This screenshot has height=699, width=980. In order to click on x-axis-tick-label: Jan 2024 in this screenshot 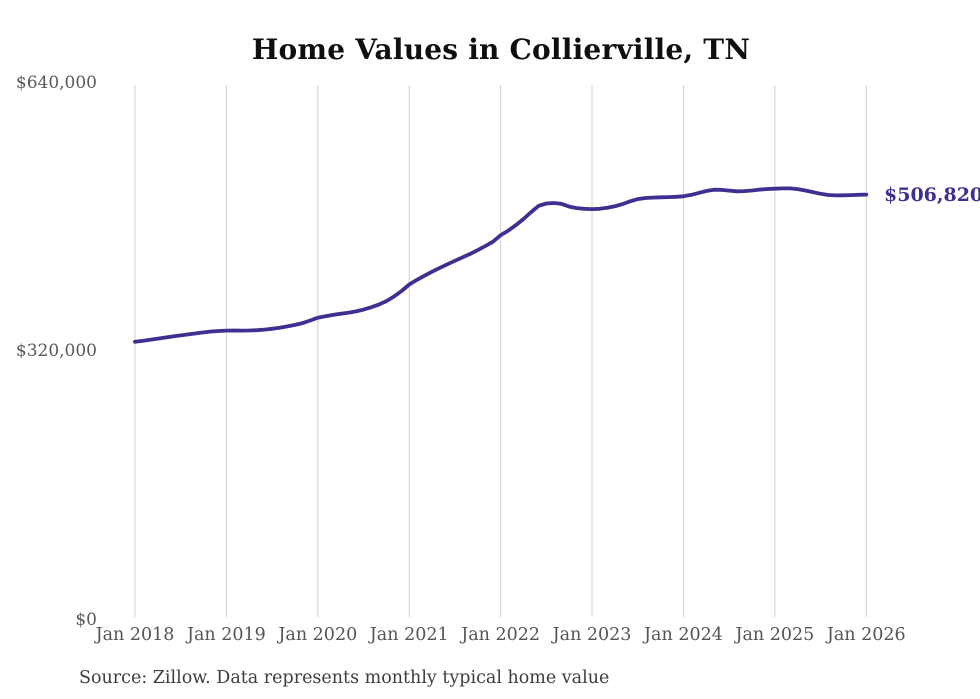, I will do `click(683, 635)`.